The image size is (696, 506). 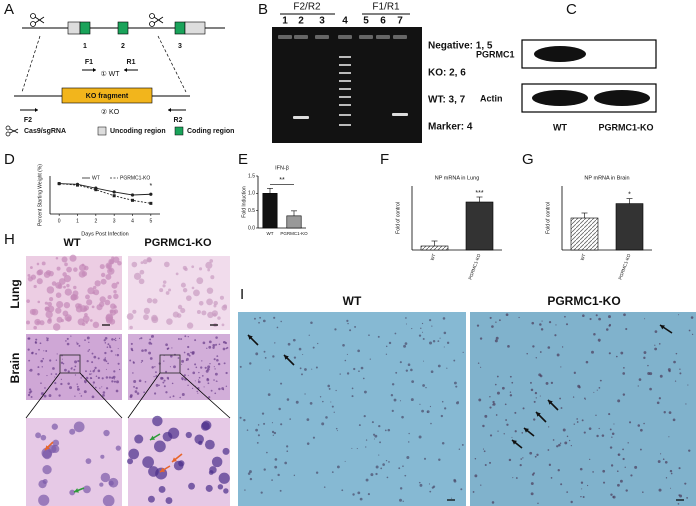 What do you see at coordinates (352, 301) in the screenshot?
I see `column-label: WT` at bounding box center [352, 301].